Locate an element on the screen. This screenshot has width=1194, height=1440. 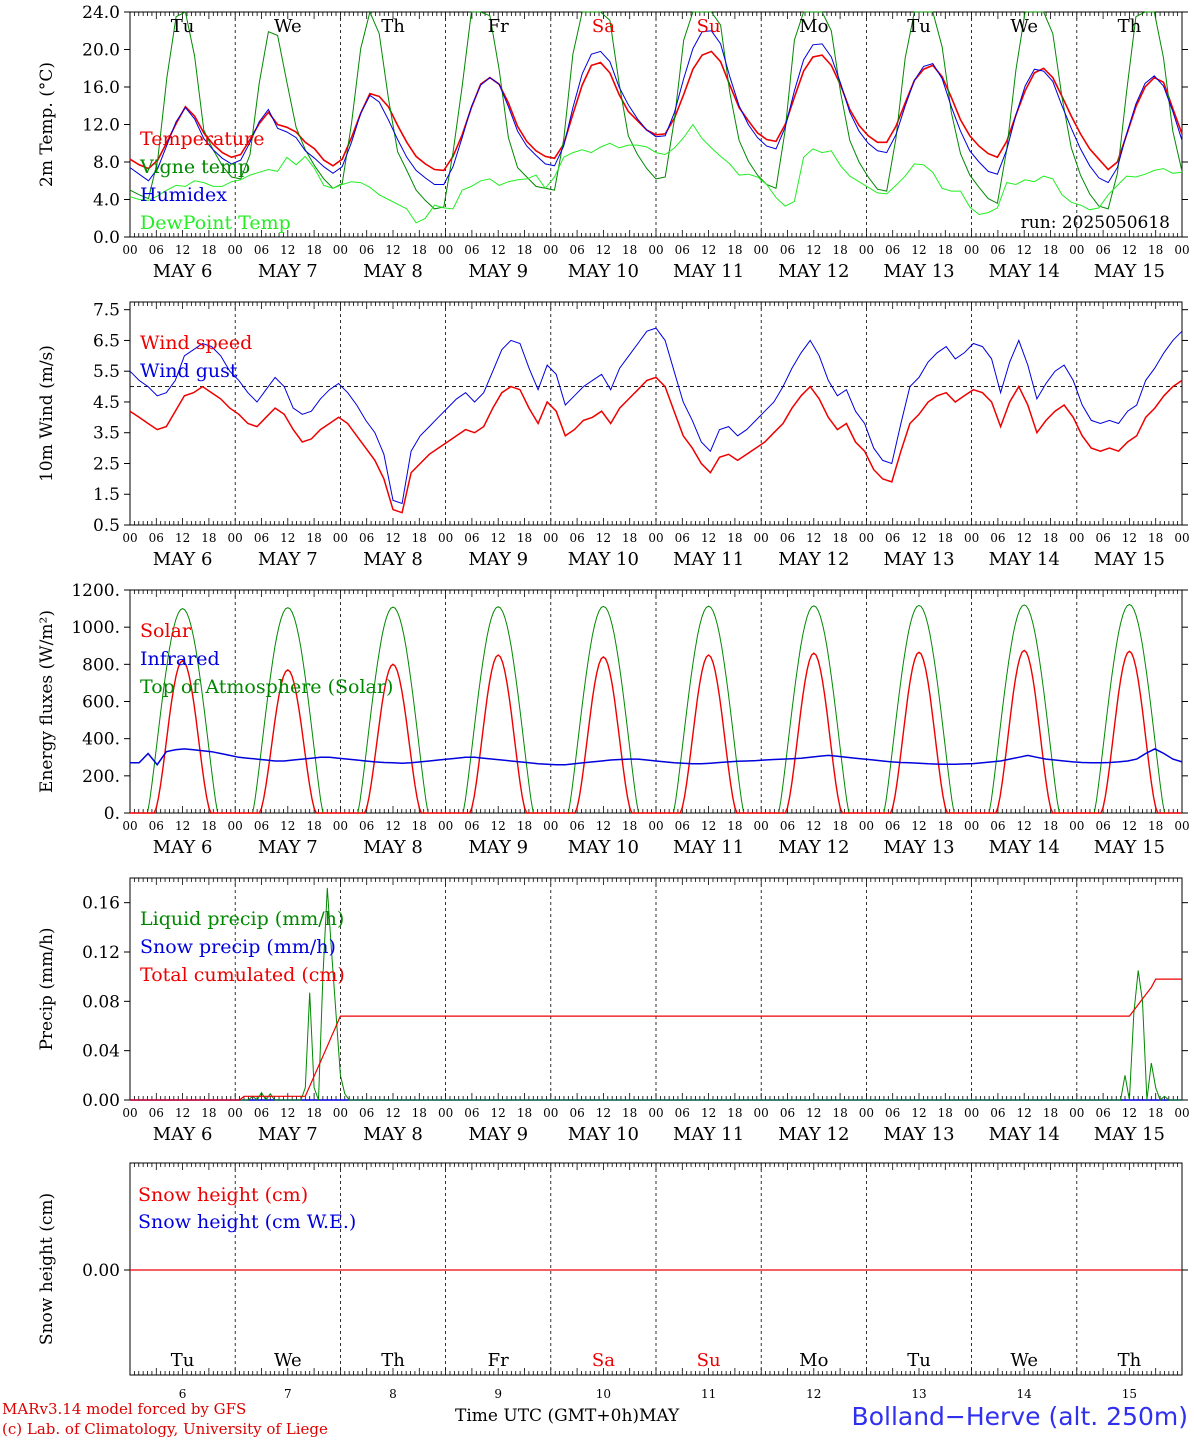
y-tick-label: 20.0 is located at coordinates (101, 51).